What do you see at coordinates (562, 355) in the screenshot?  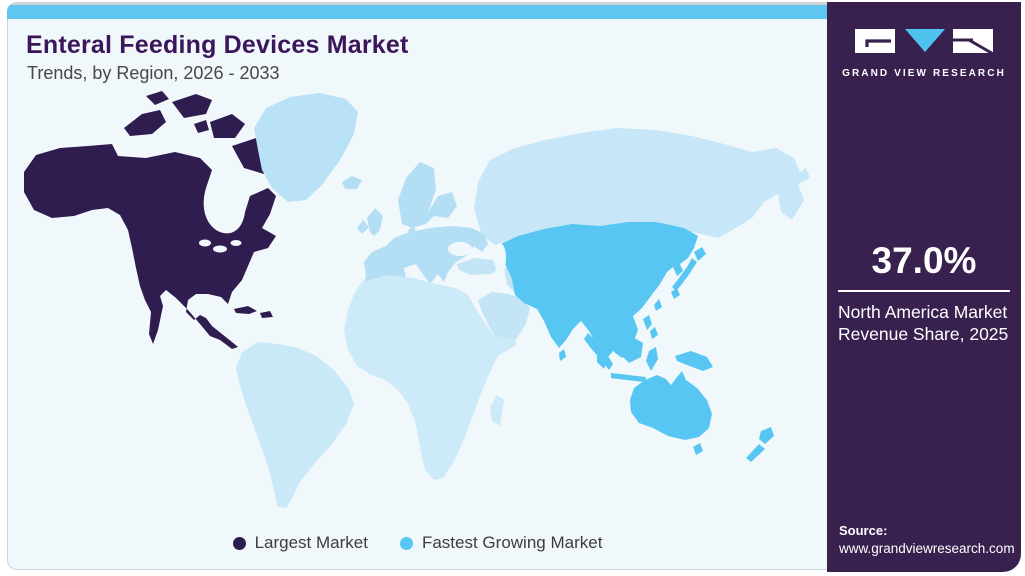 I see `apac-sri-lanka` at bounding box center [562, 355].